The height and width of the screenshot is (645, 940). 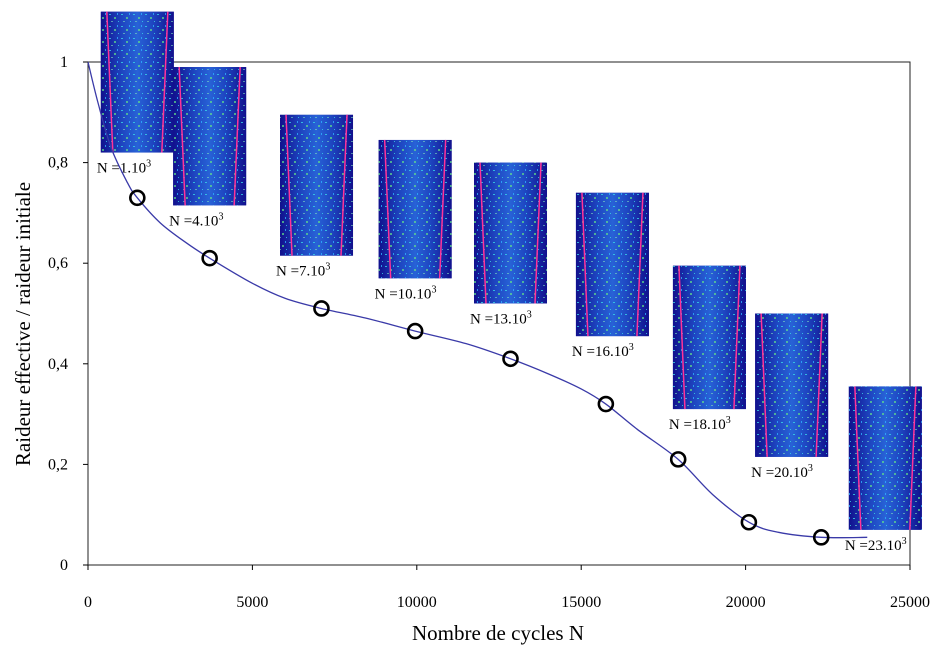 I want to click on x-tick-label: 0, so click(x=88, y=602).